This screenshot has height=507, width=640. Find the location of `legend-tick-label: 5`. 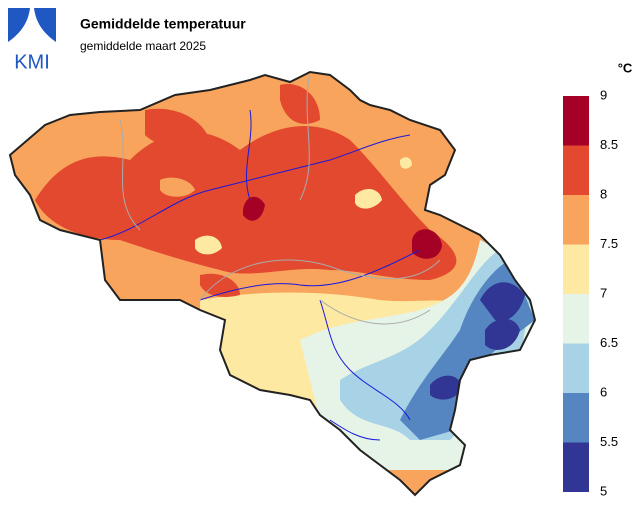

legend-tick-label: 5 is located at coordinates (603, 490).